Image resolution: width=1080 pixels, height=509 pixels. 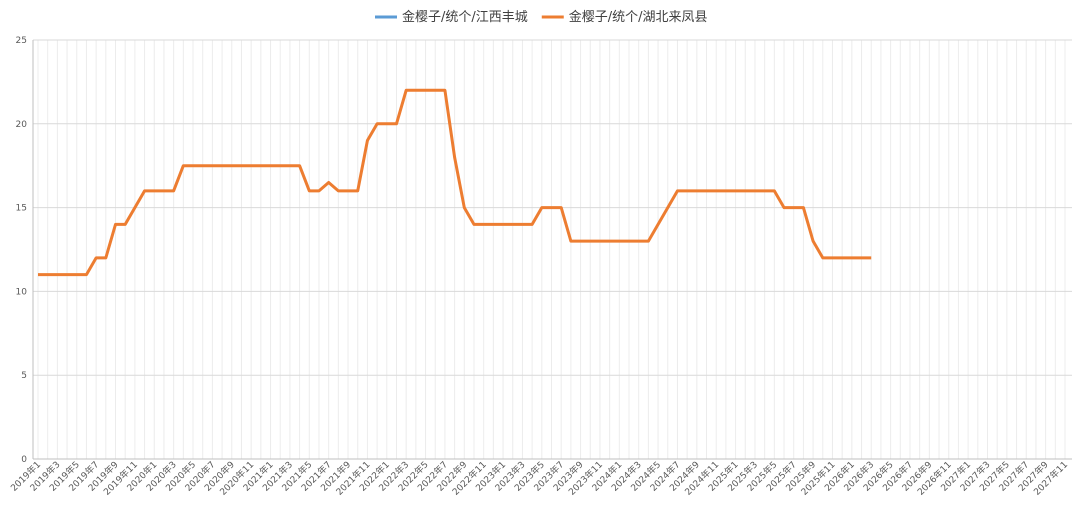 I want to click on y-tick-label: 20, so click(x=22, y=125).